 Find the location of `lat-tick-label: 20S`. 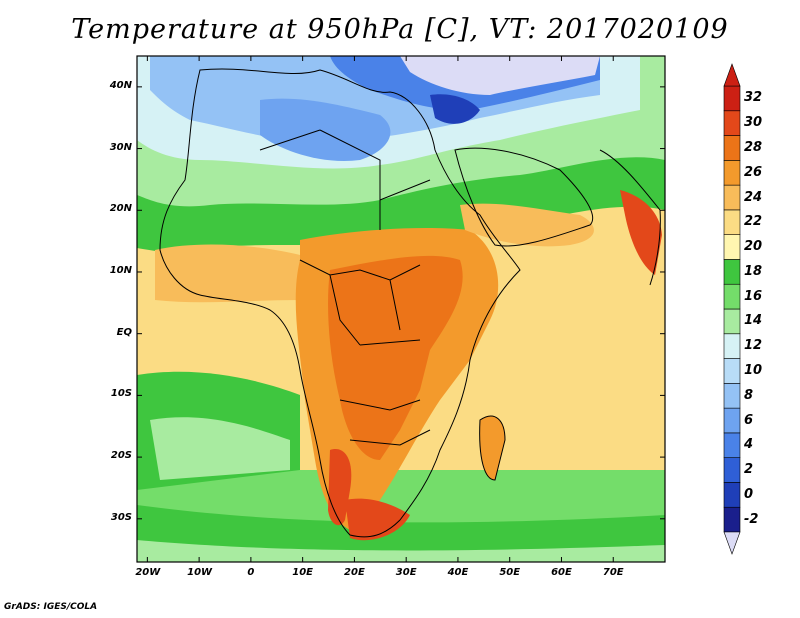

lat-tick-label: 20S is located at coordinates (121, 456).